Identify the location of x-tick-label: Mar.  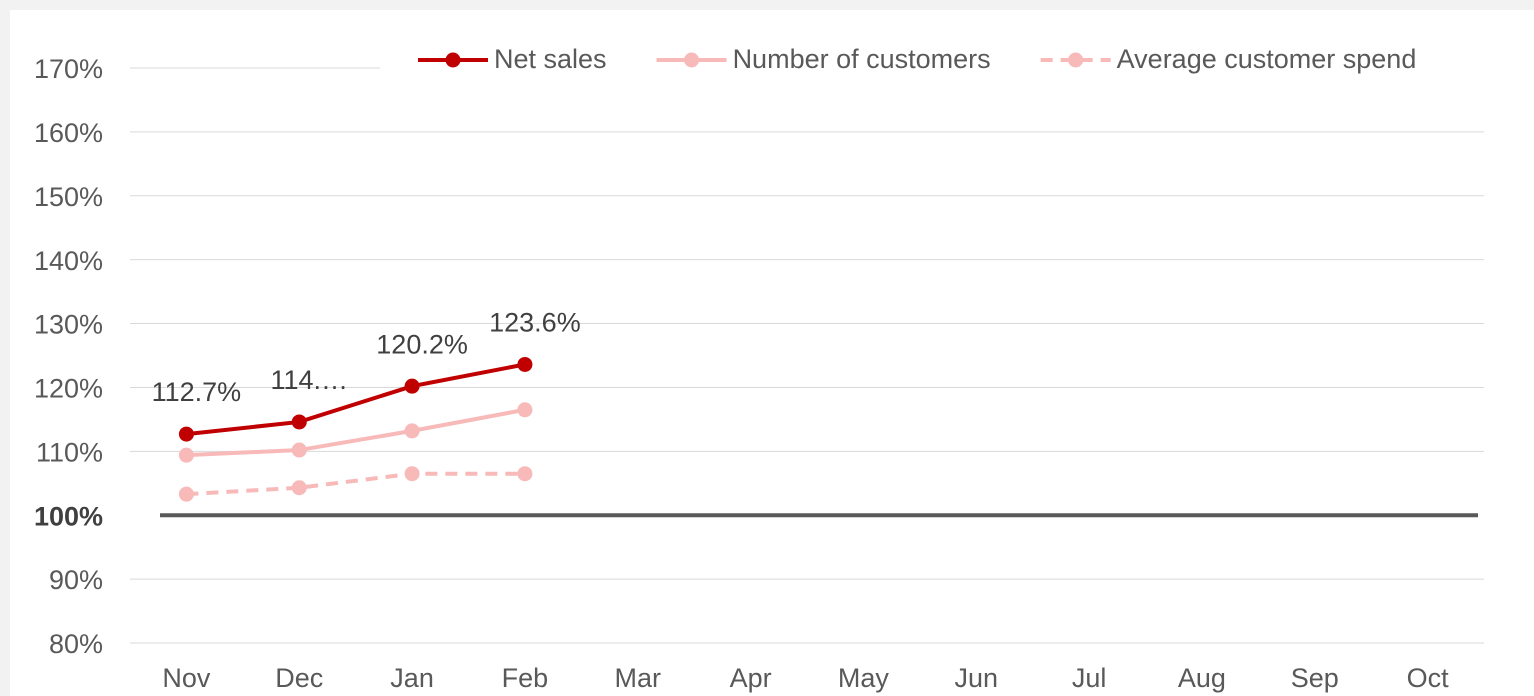
(638, 678).